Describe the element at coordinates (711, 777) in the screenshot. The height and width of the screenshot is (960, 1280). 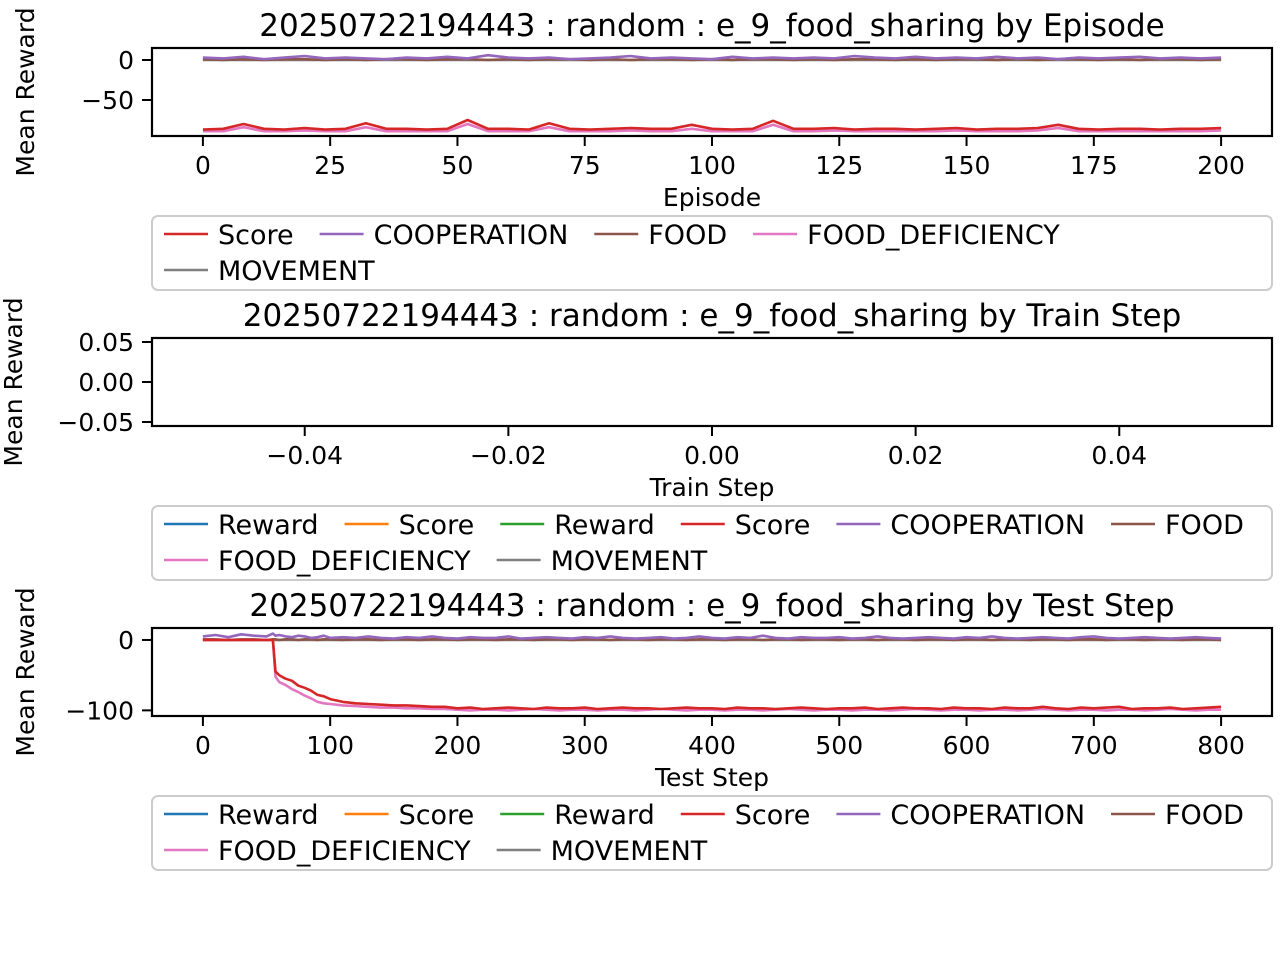
I see `x-axis-label: Test Step` at that location.